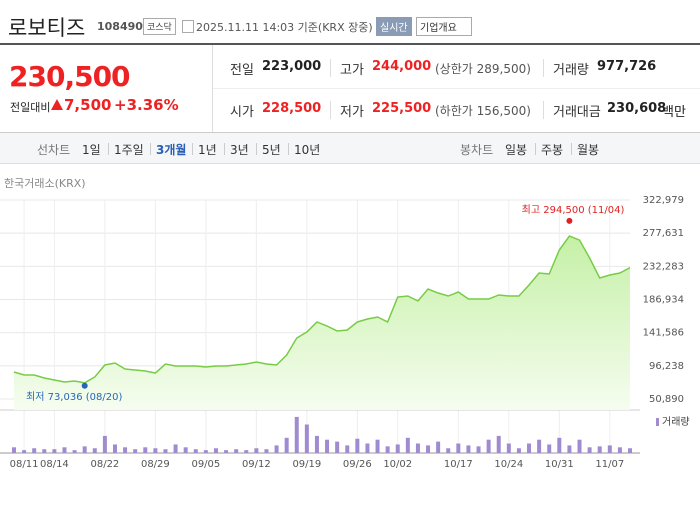  What do you see at coordinates (57, 104) in the screenshot?
I see `up-arrow` at bounding box center [57, 104].